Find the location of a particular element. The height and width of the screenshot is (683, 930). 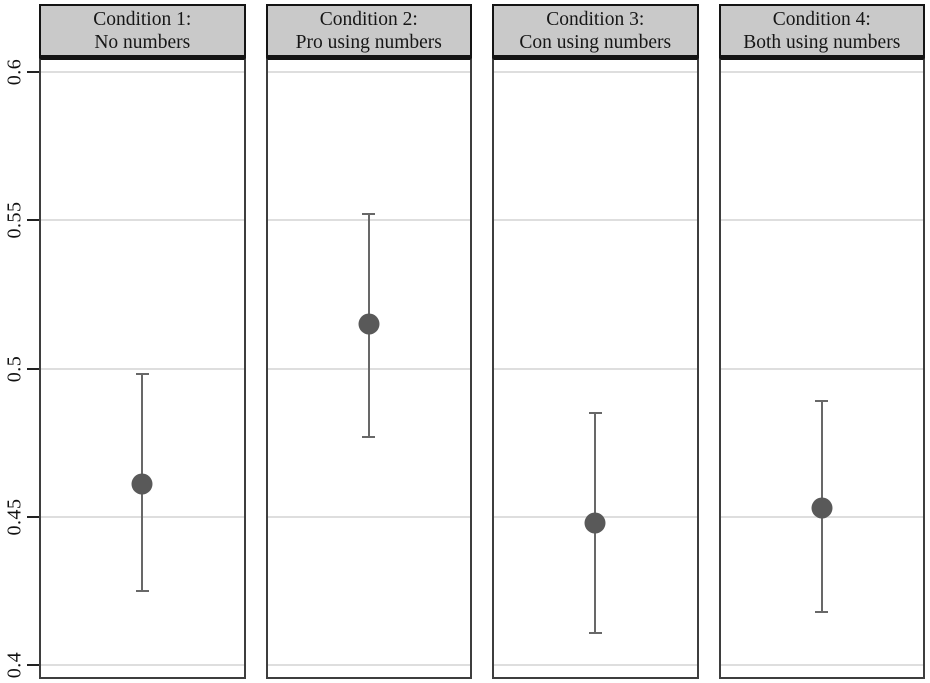

y-tick-label: 0.6 is located at coordinates (14, 72).